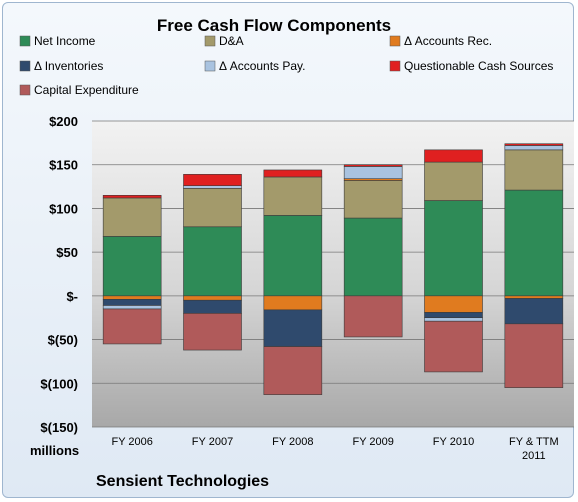 The width and height of the screenshot is (578, 502). What do you see at coordinates (68, 66) in the screenshot?
I see `legend-label: Δ Inventories` at bounding box center [68, 66].